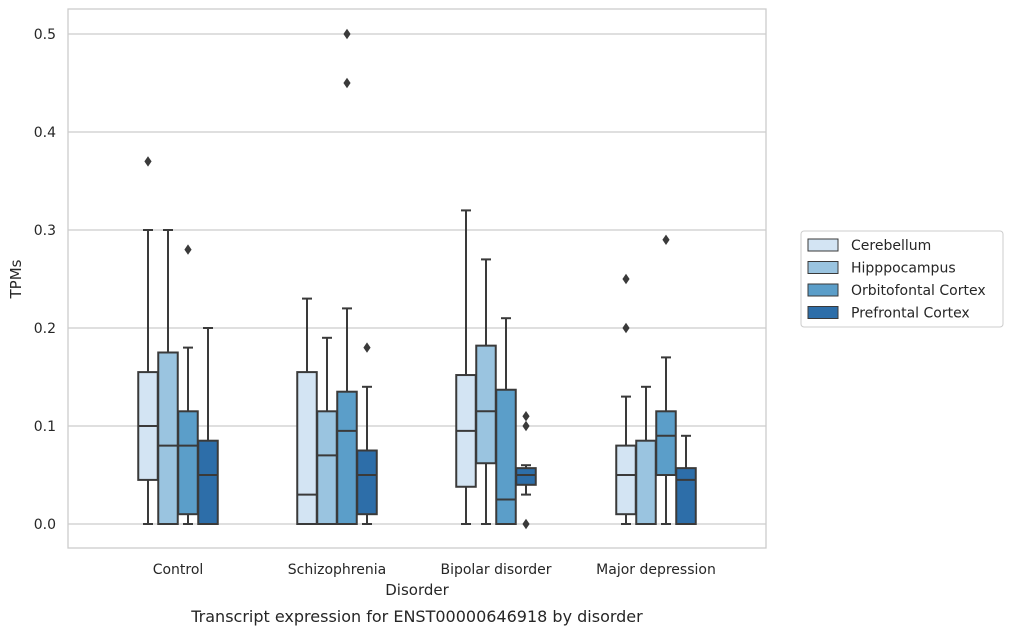  I want to click on y-tick-label: 0.4, so click(45, 133).